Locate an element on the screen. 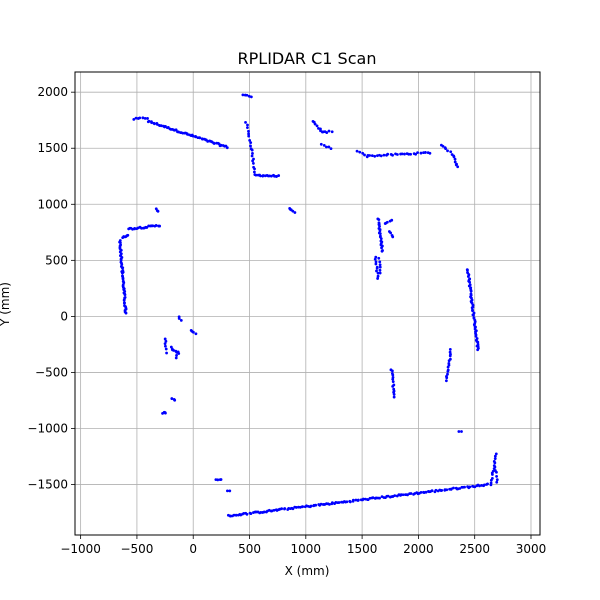 The height and width of the screenshot is (600, 600). y-tick-label: 1500 is located at coordinates (52, 148).